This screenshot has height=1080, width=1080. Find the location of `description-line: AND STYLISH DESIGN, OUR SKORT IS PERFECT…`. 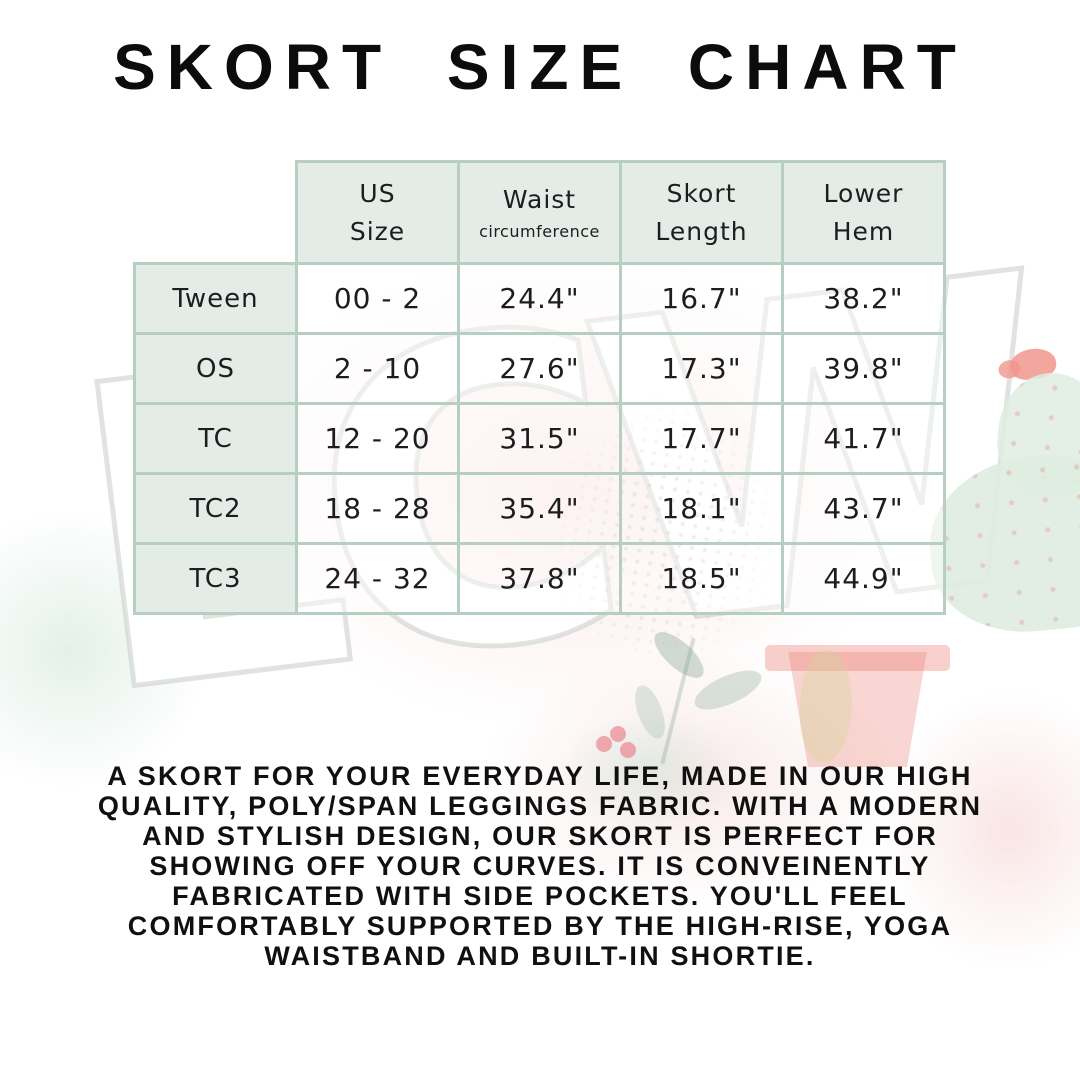

description-line: AND STYLISH DESIGN, OUR SKORT IS PERFECT… is located at coordinates (540, 836).